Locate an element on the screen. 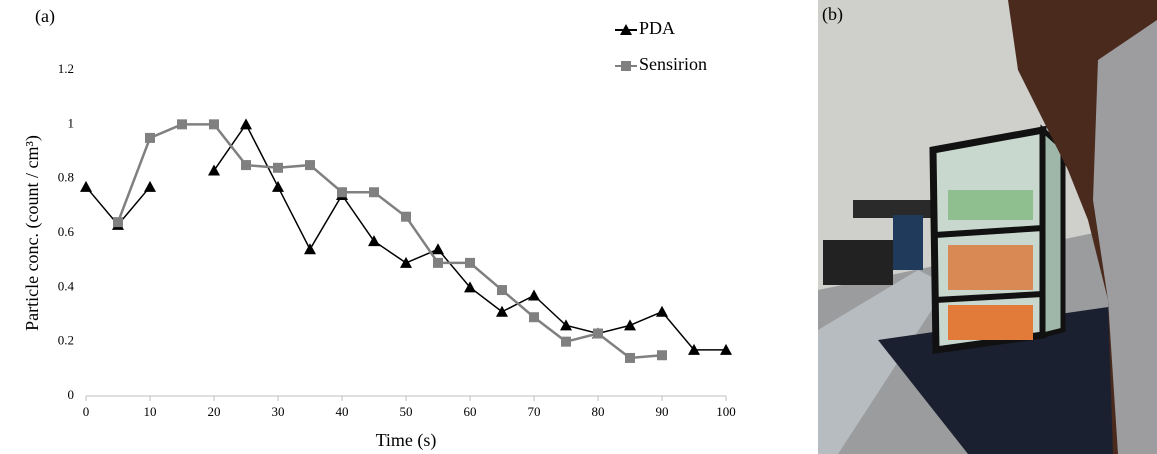 Image resolution: width=1157 pixels, height=454 pixels. x-tick-label: 90 is located at coordinates (662, 411).